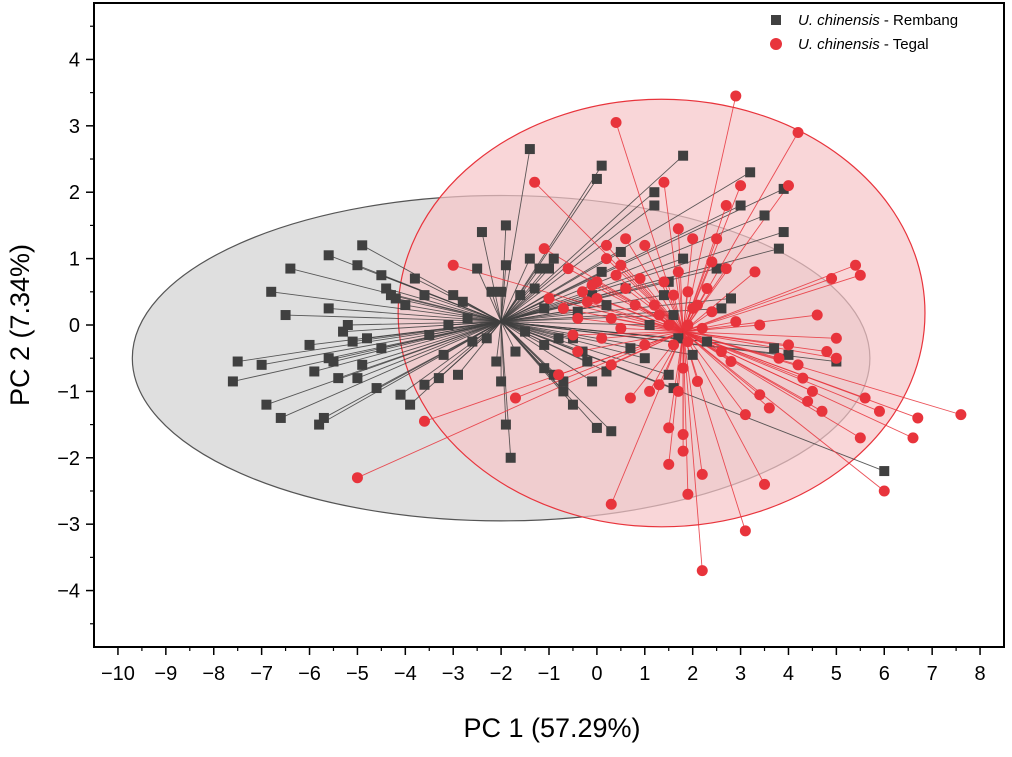  Describe the element at coordinates (75, 325) in the screenshot. I see `y-axis-ticks: −4 −3 −2 −1 0 1 2 3 4` at that location.